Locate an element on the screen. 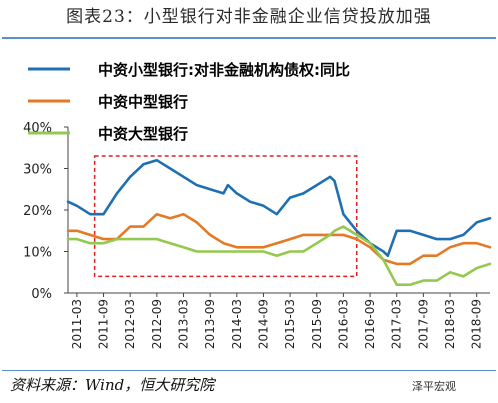 This screenshot has height=403, width=498. y-tick-label: 20% is located at coordinates (37, 211).